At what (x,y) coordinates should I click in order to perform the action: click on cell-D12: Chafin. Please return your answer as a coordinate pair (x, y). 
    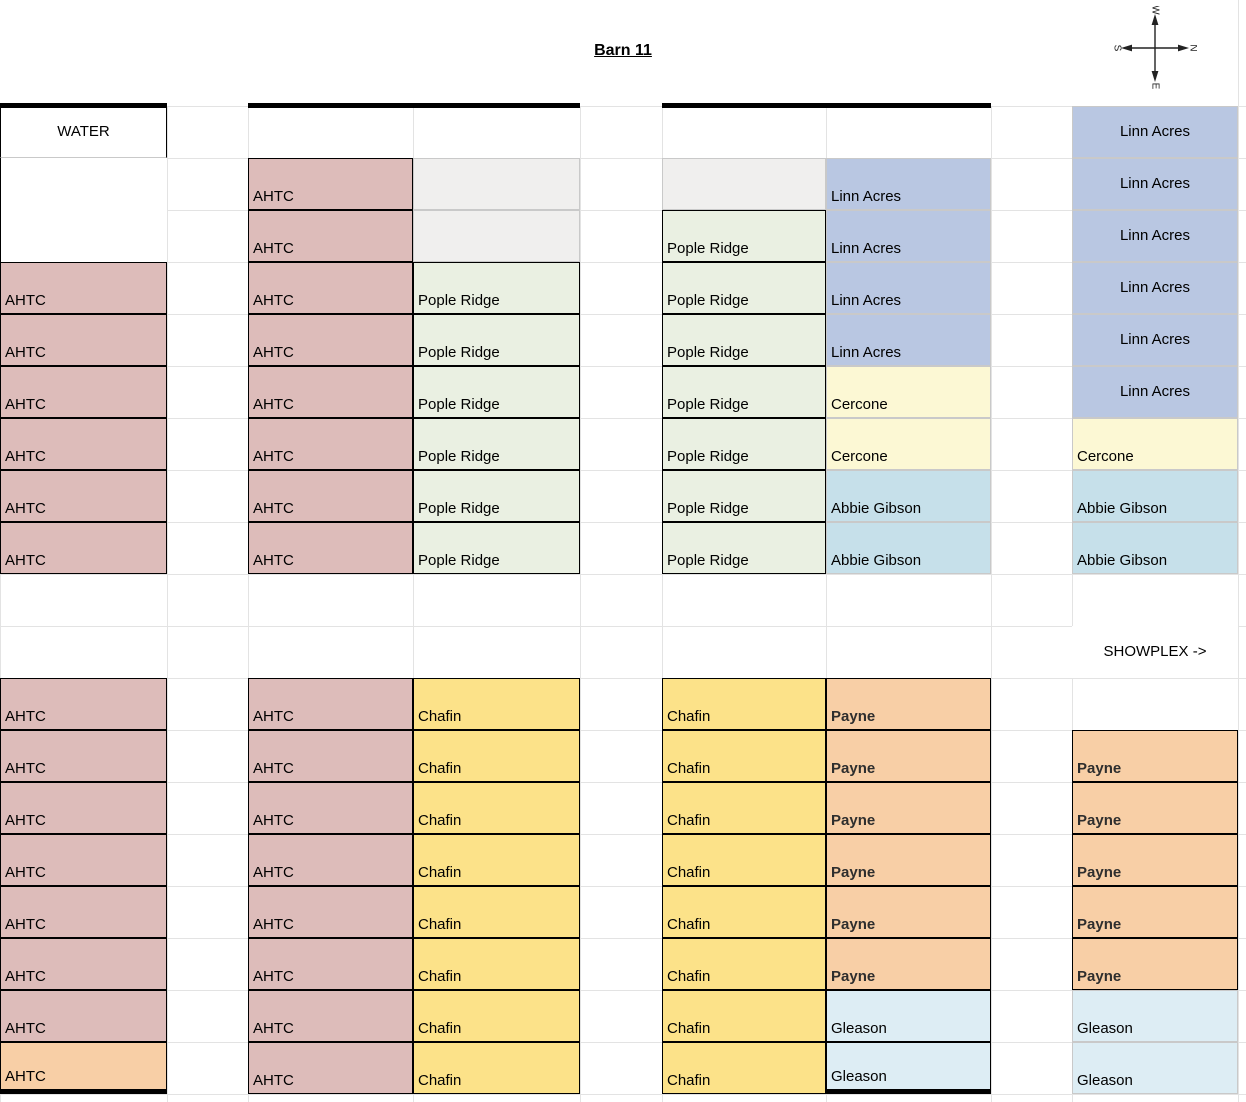
    Looking at the image, I should click on (744, 704).